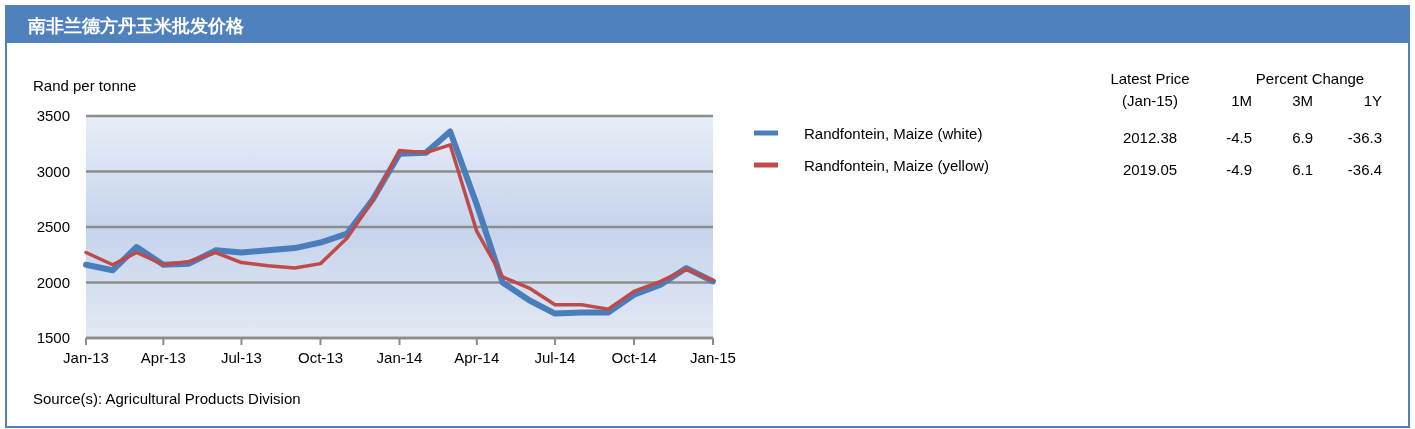 The height and width of the screenshot is (429, 1415). I want to click on y-tick-label: 1500, so click(53, 337).